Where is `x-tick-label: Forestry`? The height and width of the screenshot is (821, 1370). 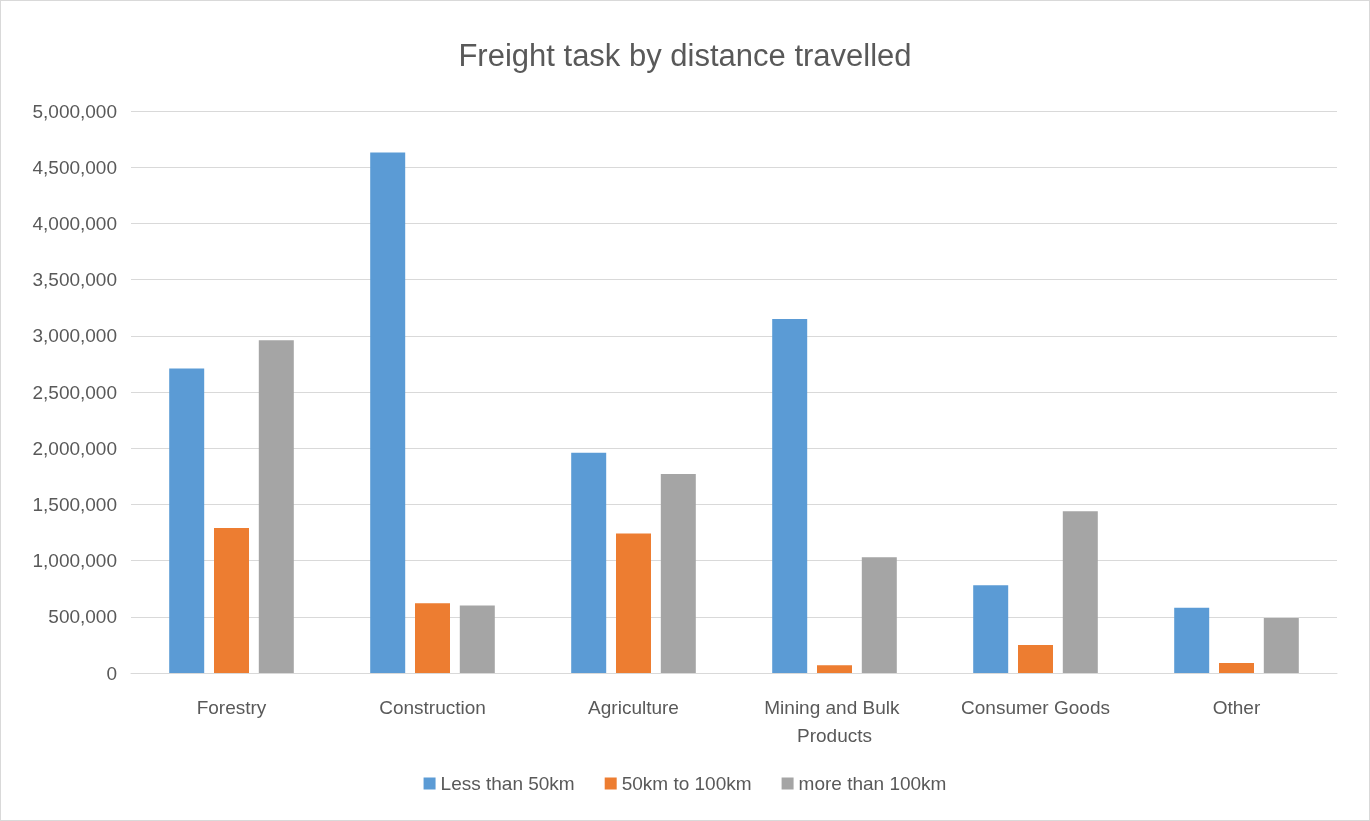
x-tick-label: Forestry is located at coordinates (231, 707).